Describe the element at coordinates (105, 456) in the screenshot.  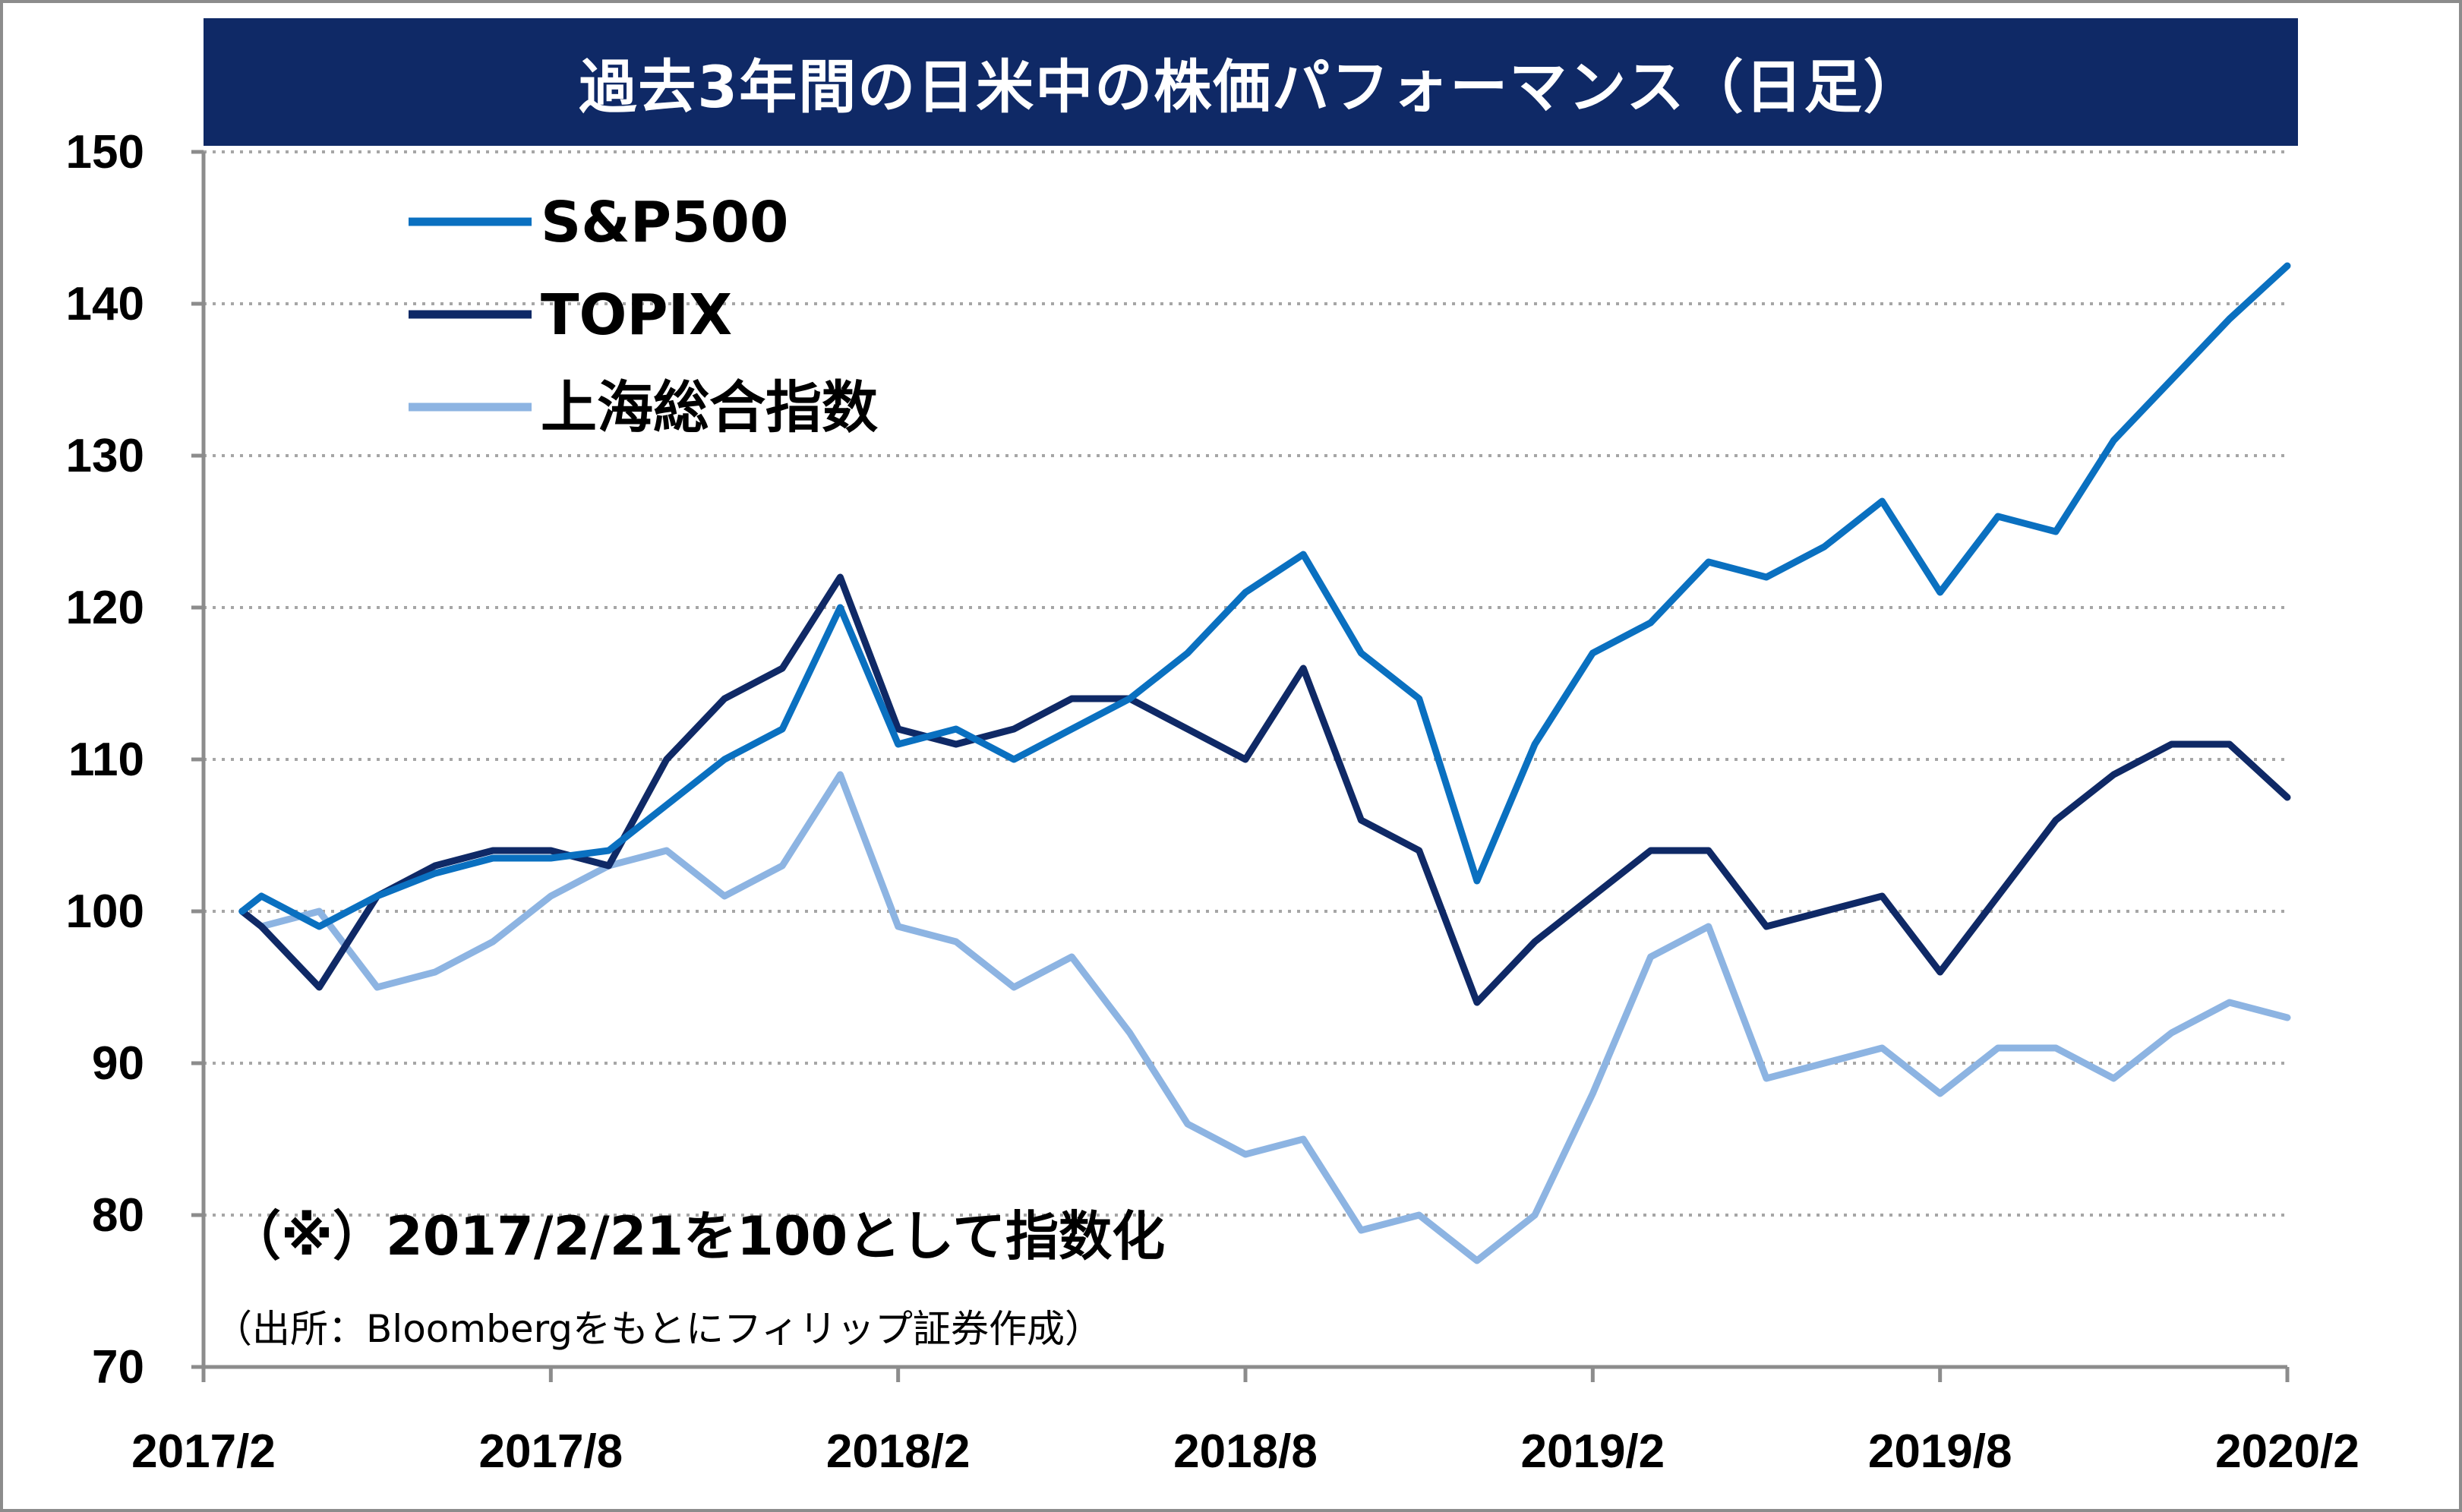
I see `y-tick-label: 130` at that location.